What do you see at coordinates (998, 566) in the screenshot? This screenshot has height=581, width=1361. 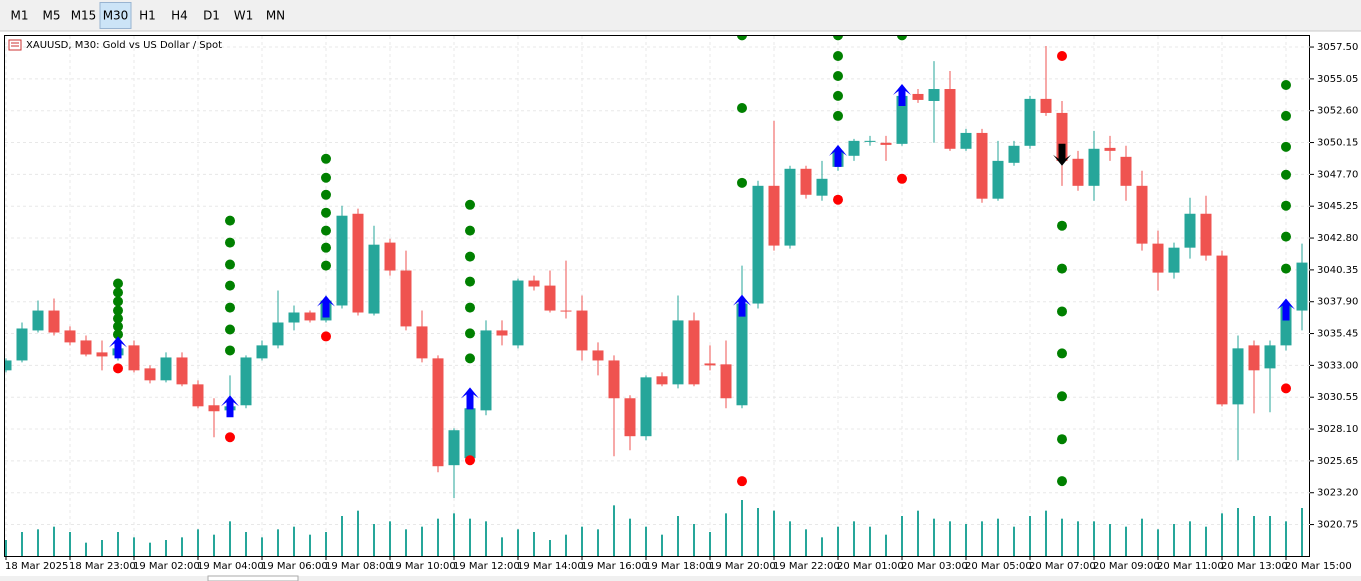 I see `x-tick-label: 20 Mar 05:00` at bounding box center [998, 566].